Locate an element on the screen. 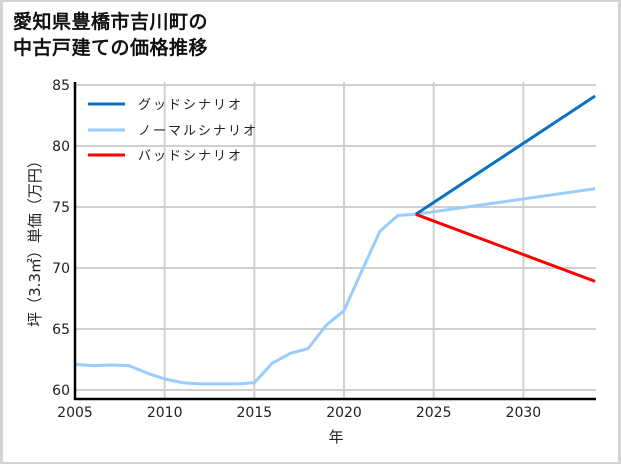 Image resolution: width=621 pixels, height=465 pixels. legend-label: グッドシナリオ is located at coordinates (190, 105).